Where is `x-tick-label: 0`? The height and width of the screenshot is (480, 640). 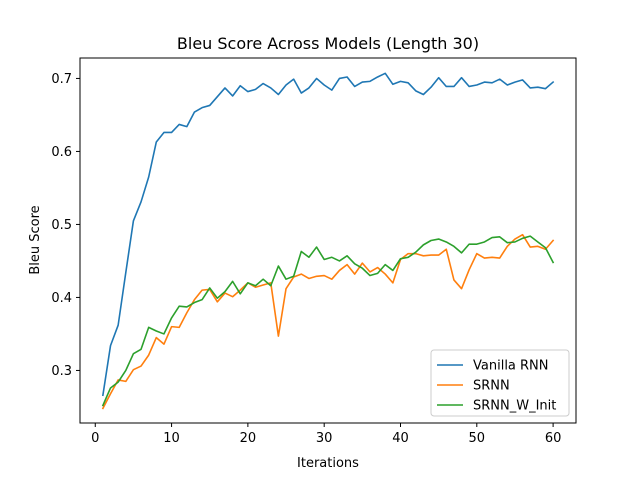 x-tick-label: 0 is located at coordinates (95, 438).